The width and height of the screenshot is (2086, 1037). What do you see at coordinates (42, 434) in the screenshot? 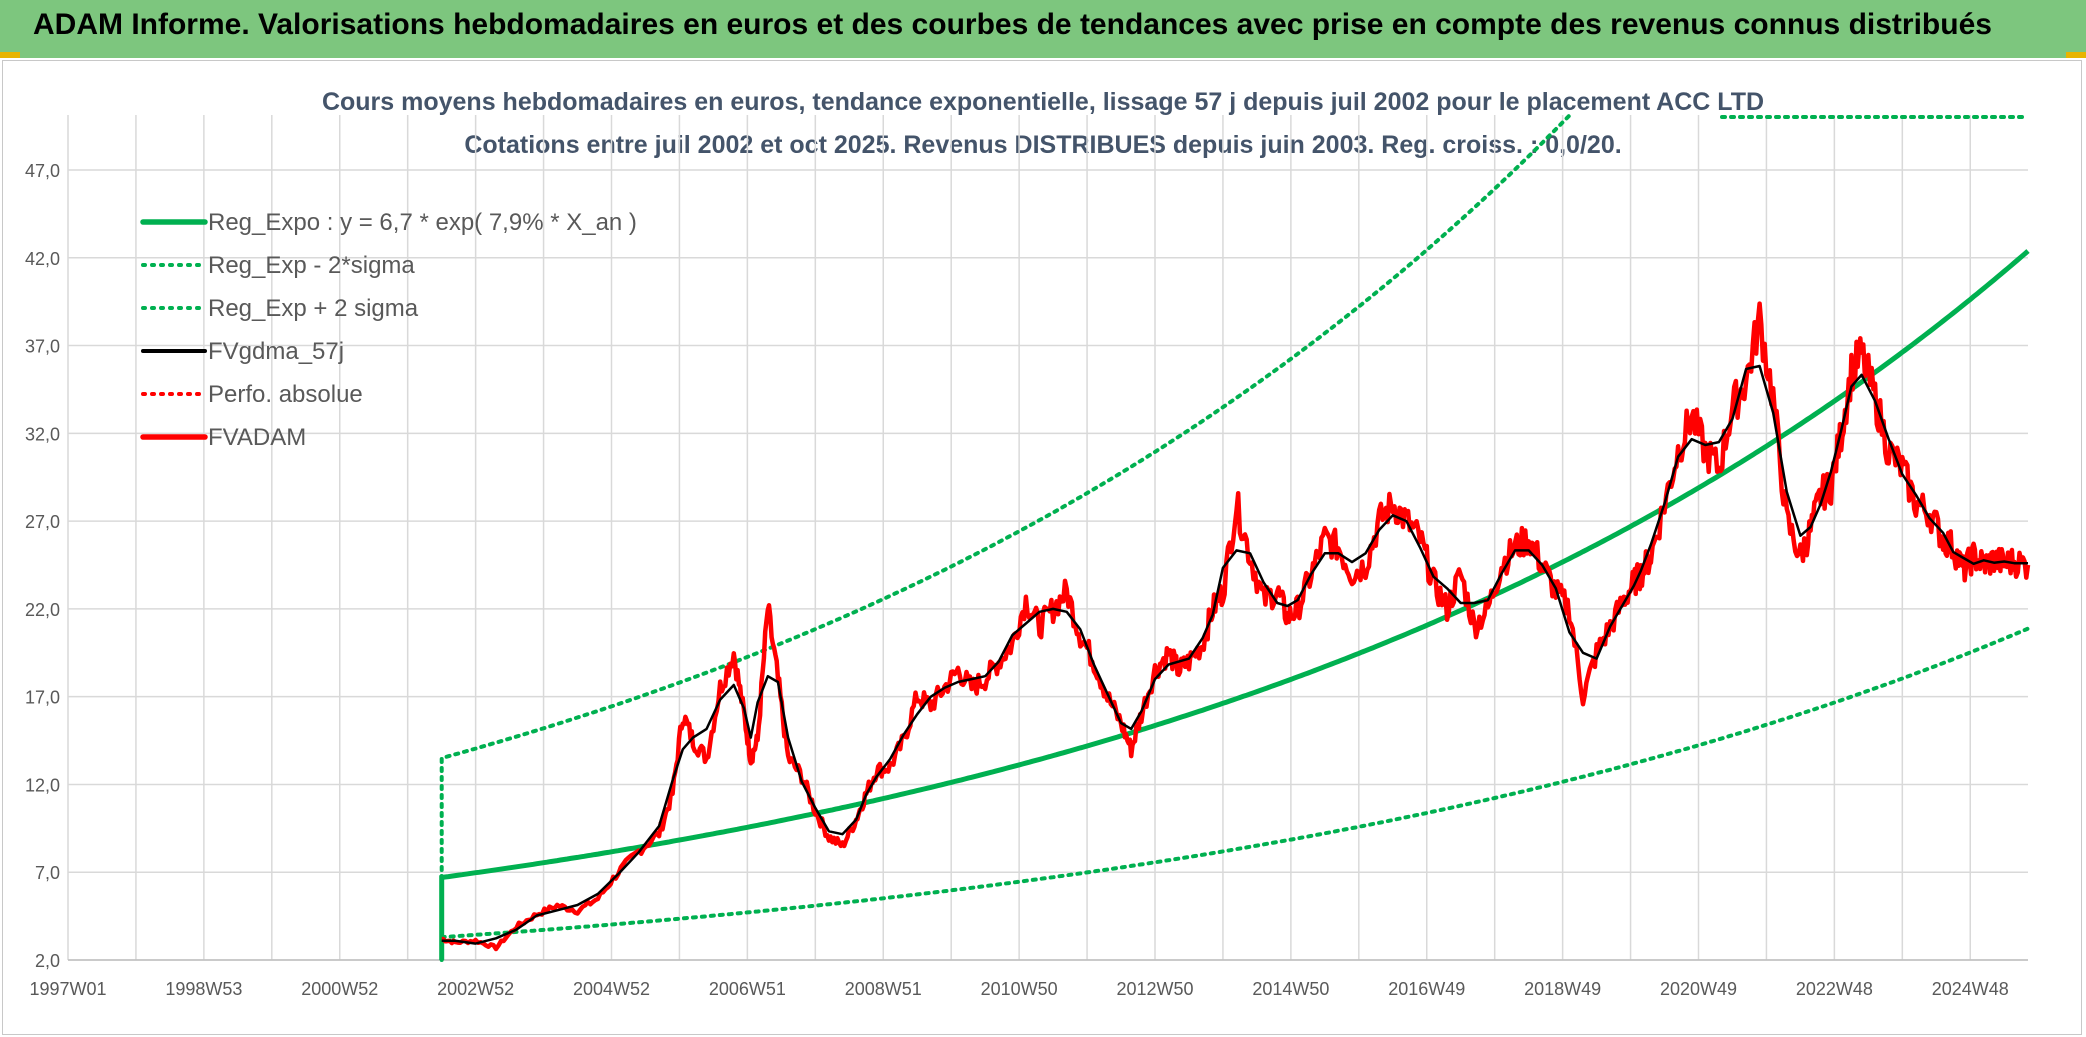
I see `y-tick-label: 32,0` at bounding box center [42, 434].